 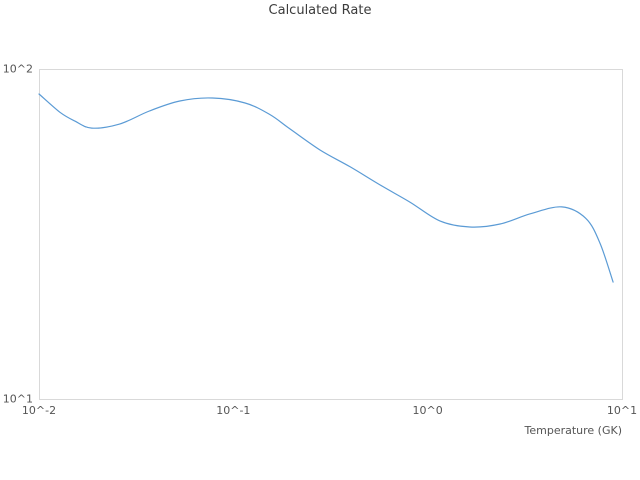 I want to click on y-tick-label: 10^2, so click(x=17, y=69).